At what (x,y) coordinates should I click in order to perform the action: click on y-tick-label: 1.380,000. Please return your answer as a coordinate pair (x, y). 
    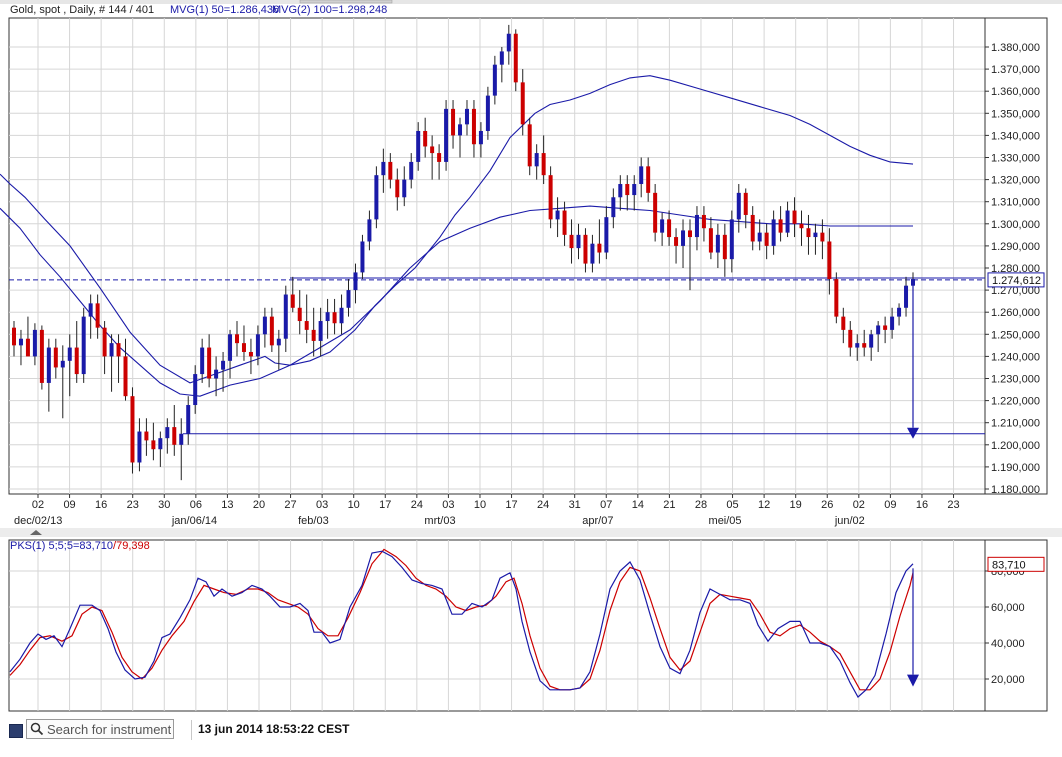
    Looking at the image, I should click on (1015, 48).